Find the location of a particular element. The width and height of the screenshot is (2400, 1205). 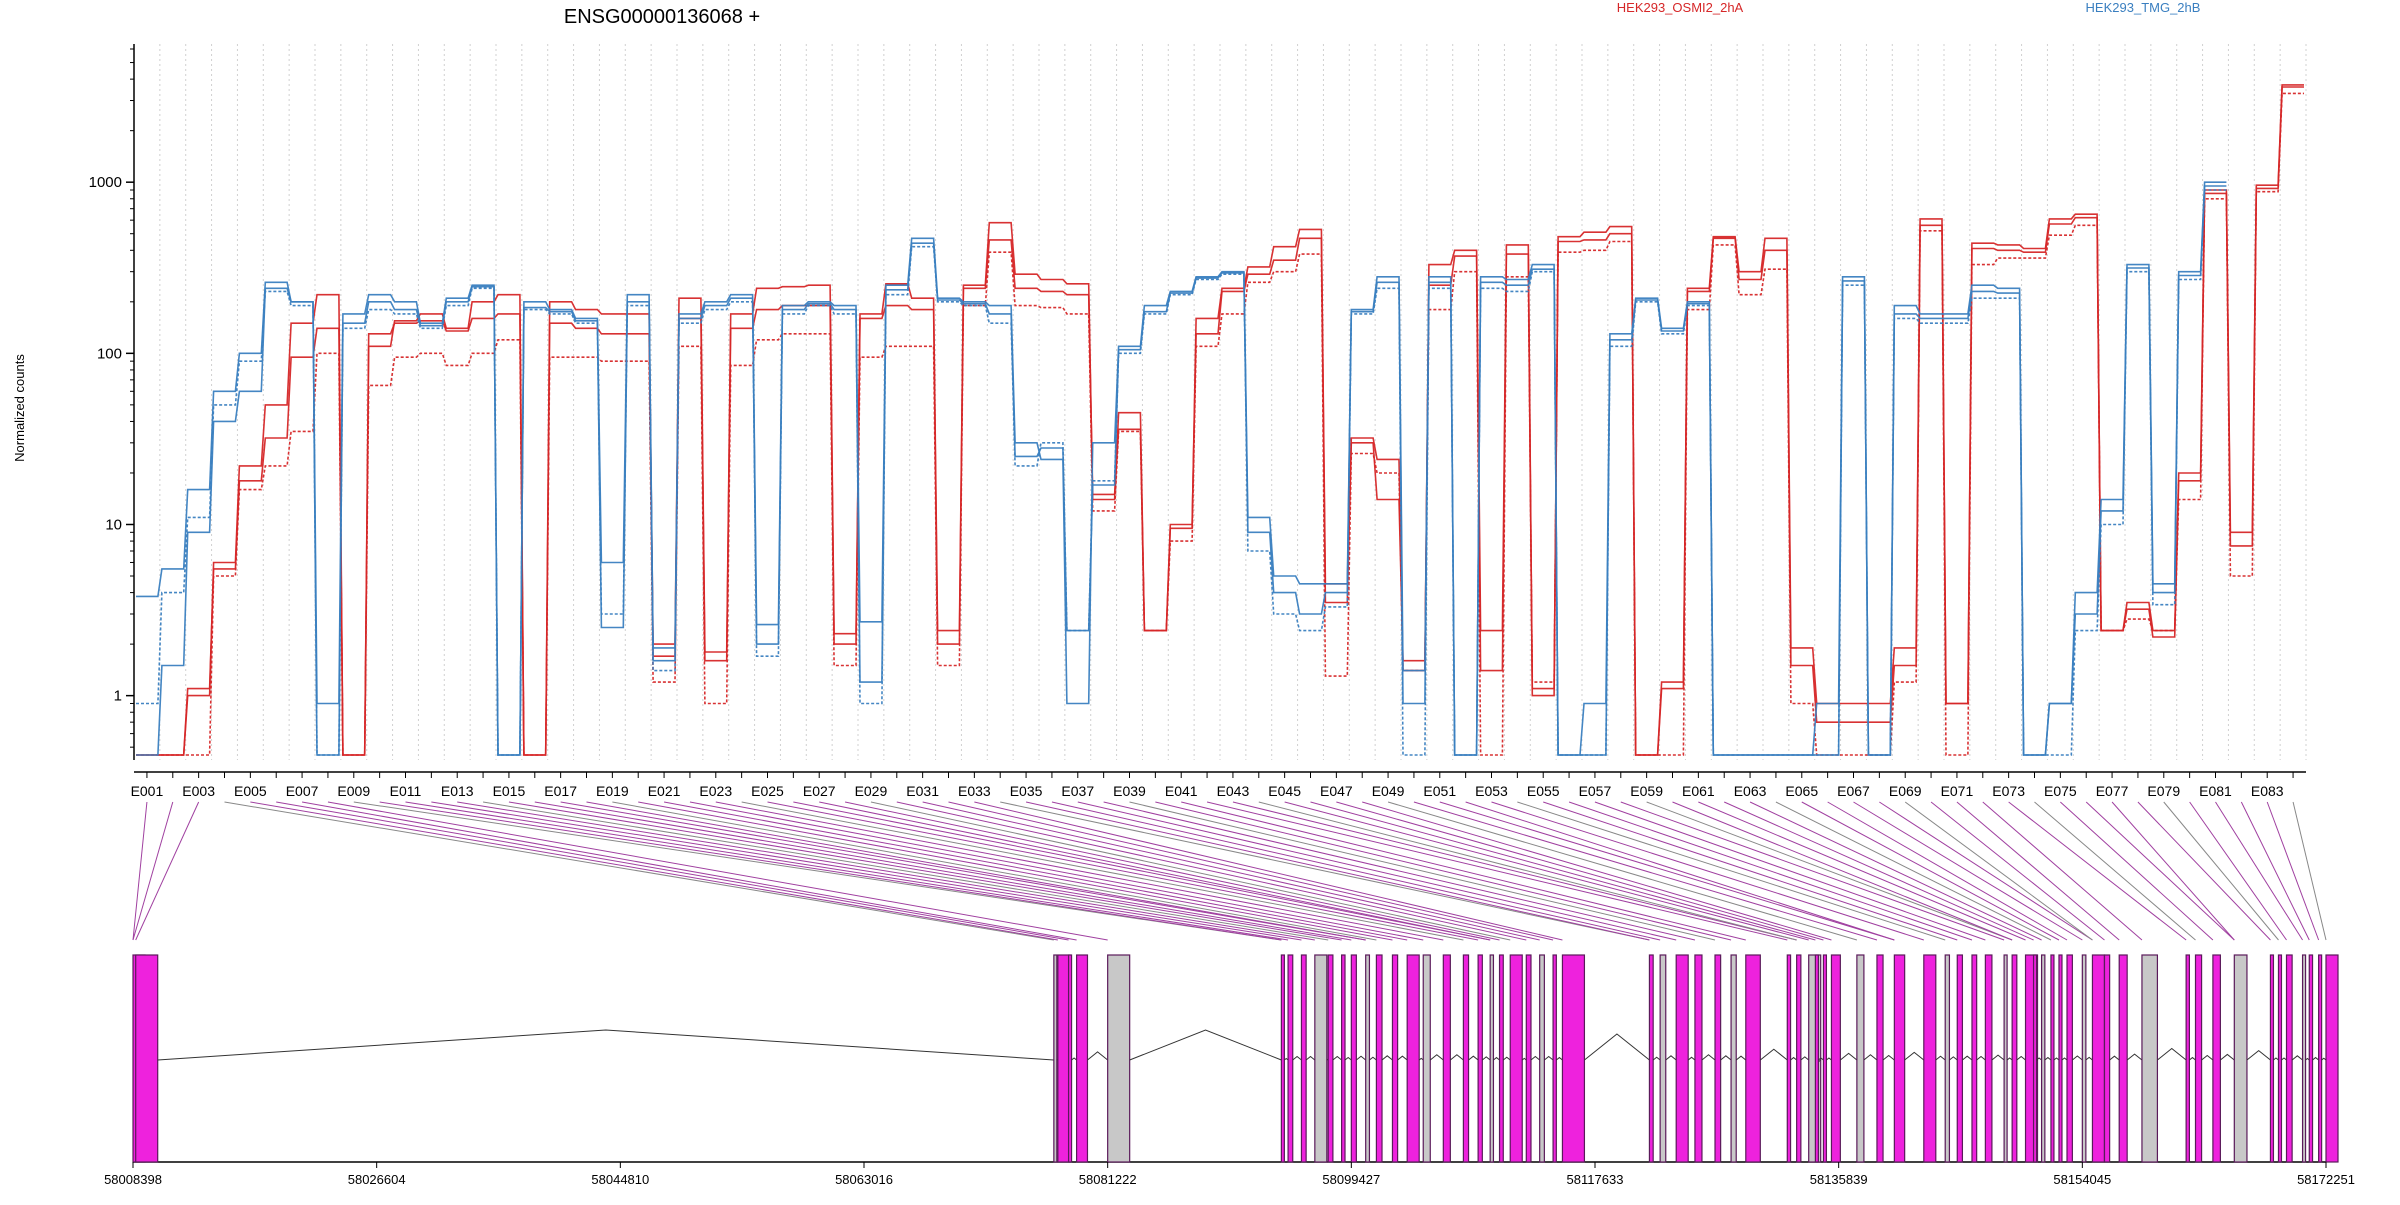

exon-connectors is located at coordinates (1229, 871).